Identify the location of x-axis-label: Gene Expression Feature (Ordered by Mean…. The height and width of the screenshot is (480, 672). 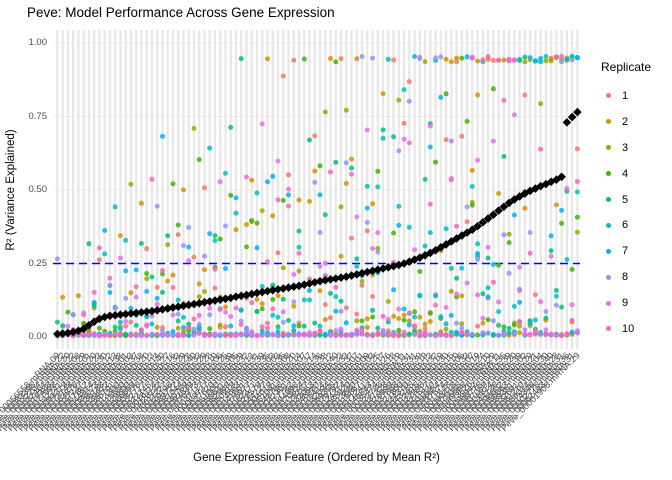
(316, 458).